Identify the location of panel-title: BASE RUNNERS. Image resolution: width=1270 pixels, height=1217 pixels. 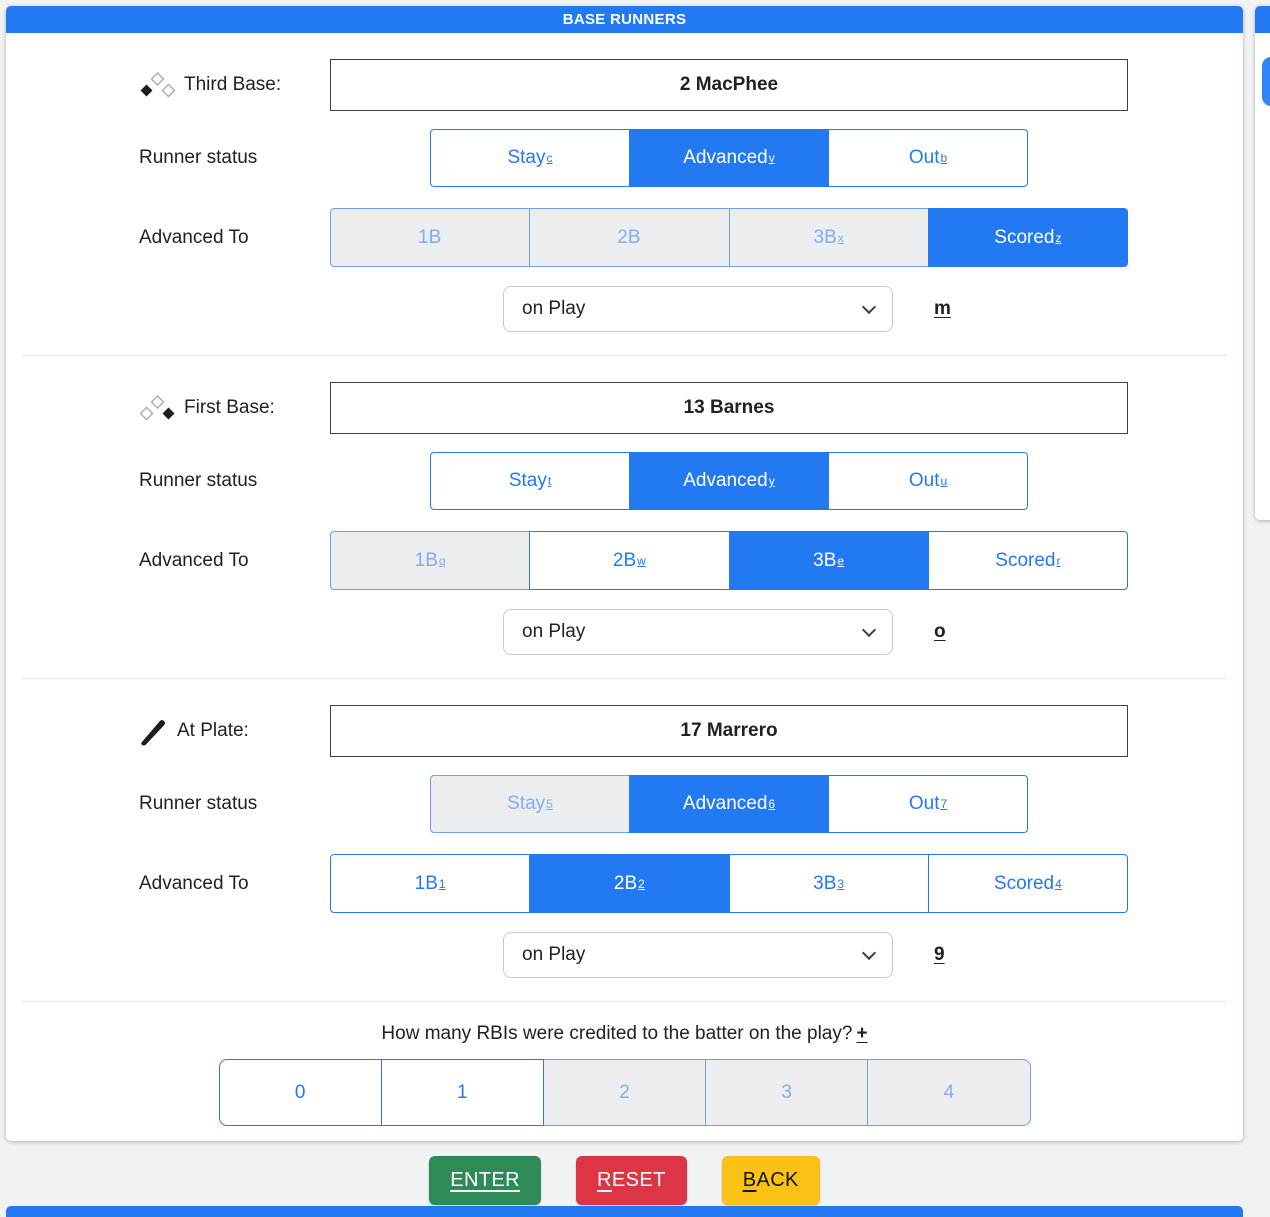
(624, 19).